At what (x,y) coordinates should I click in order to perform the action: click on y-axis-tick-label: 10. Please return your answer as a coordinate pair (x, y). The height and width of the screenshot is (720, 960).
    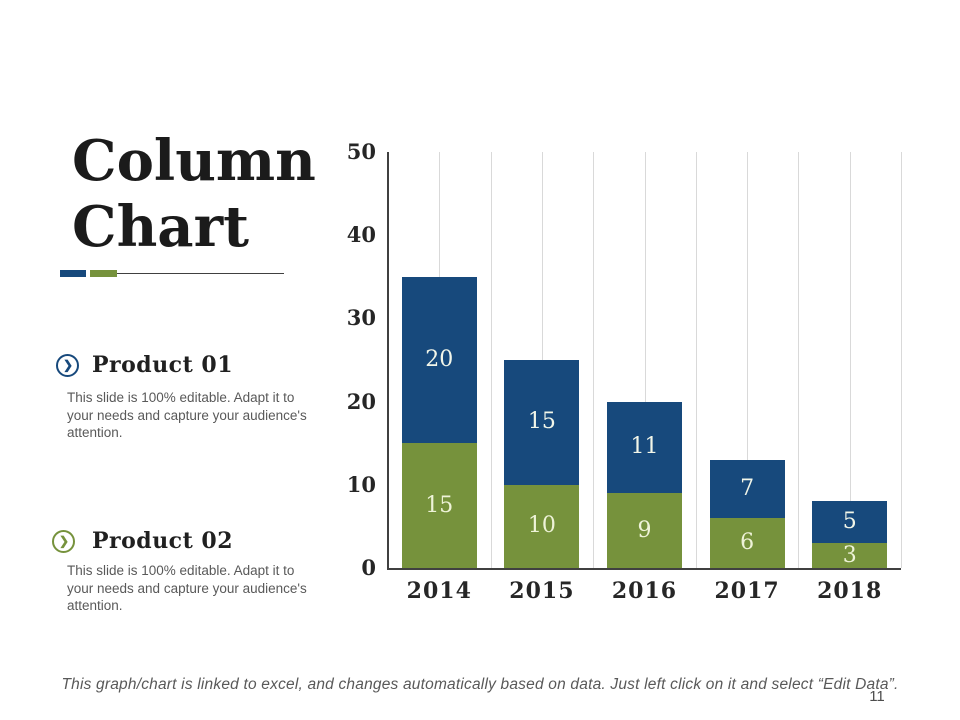
    Looking at the image, I should click on (361, 484).